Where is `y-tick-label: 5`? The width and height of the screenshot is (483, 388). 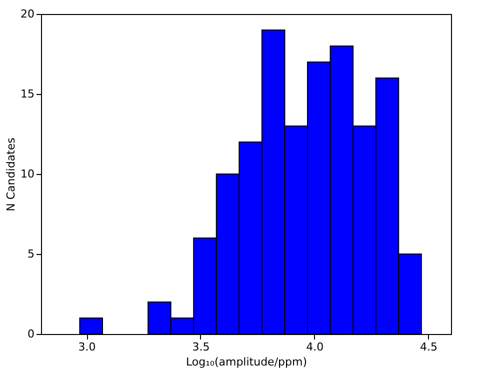
y-tick-label: 5 is located at coordinates (31, 254).